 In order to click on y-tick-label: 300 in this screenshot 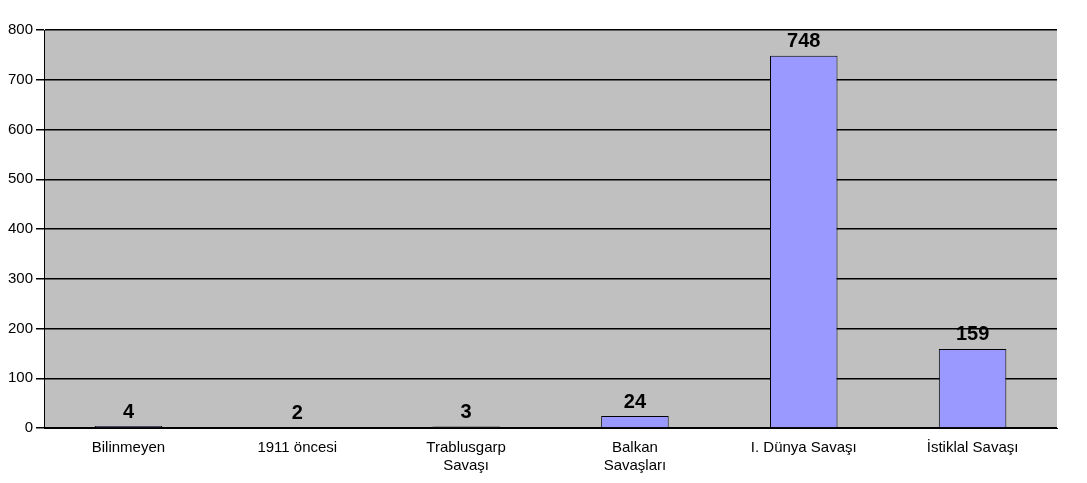, I will do `click(21, 277)`.